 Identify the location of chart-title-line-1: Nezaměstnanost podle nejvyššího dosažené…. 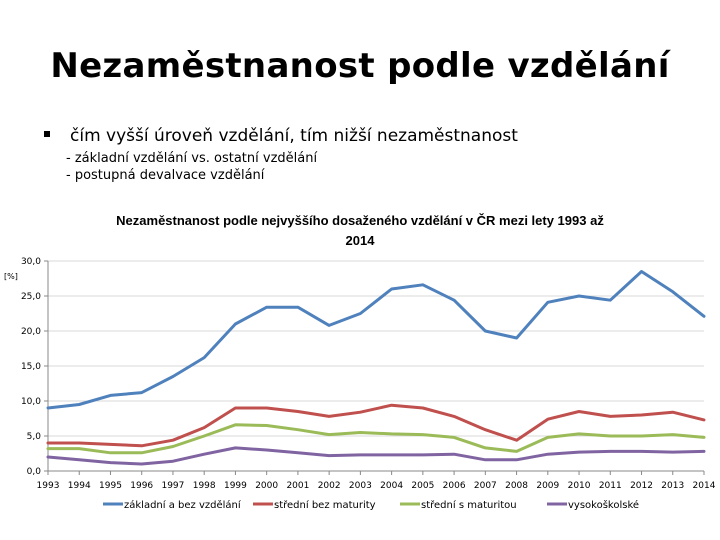
(360, 220).